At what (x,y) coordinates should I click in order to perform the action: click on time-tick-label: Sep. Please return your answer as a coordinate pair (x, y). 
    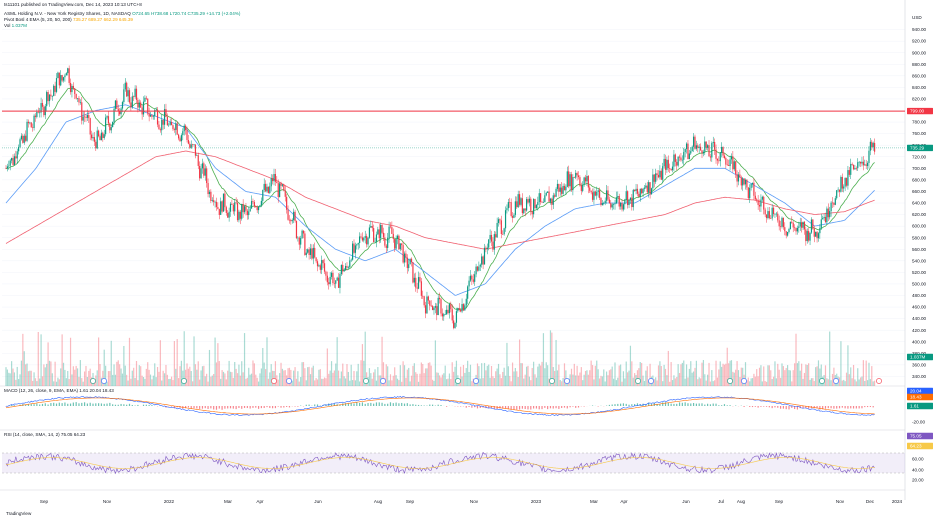
    Looking at the image, I should click on (779, 501).